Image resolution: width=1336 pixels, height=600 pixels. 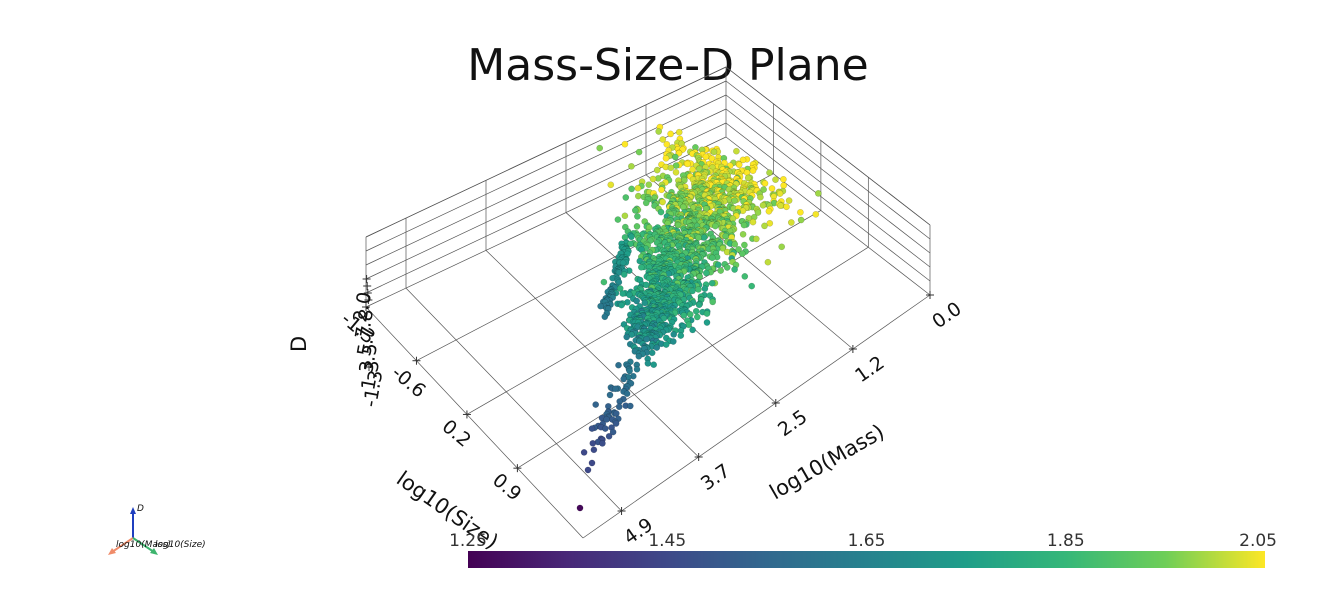 I want to click on x-tick-label: 3.7, so click(x=715, y=477).